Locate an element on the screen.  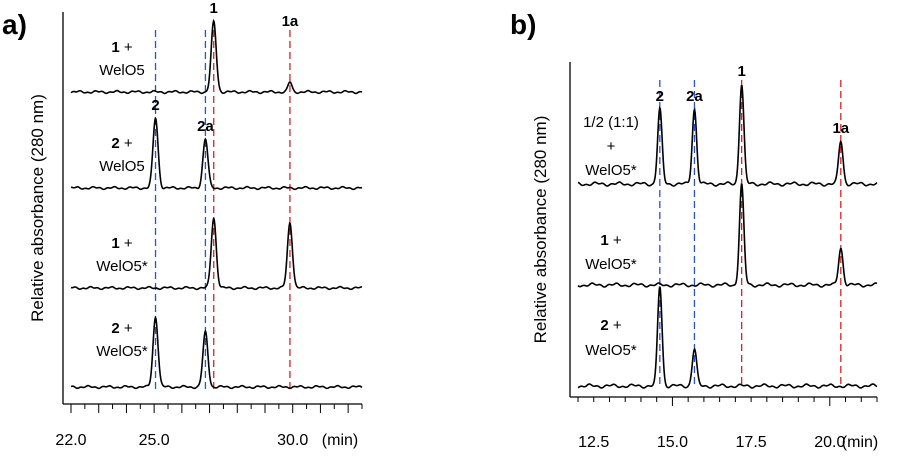
x-tick-label: 30.0 is located at coordinates (292, 440).